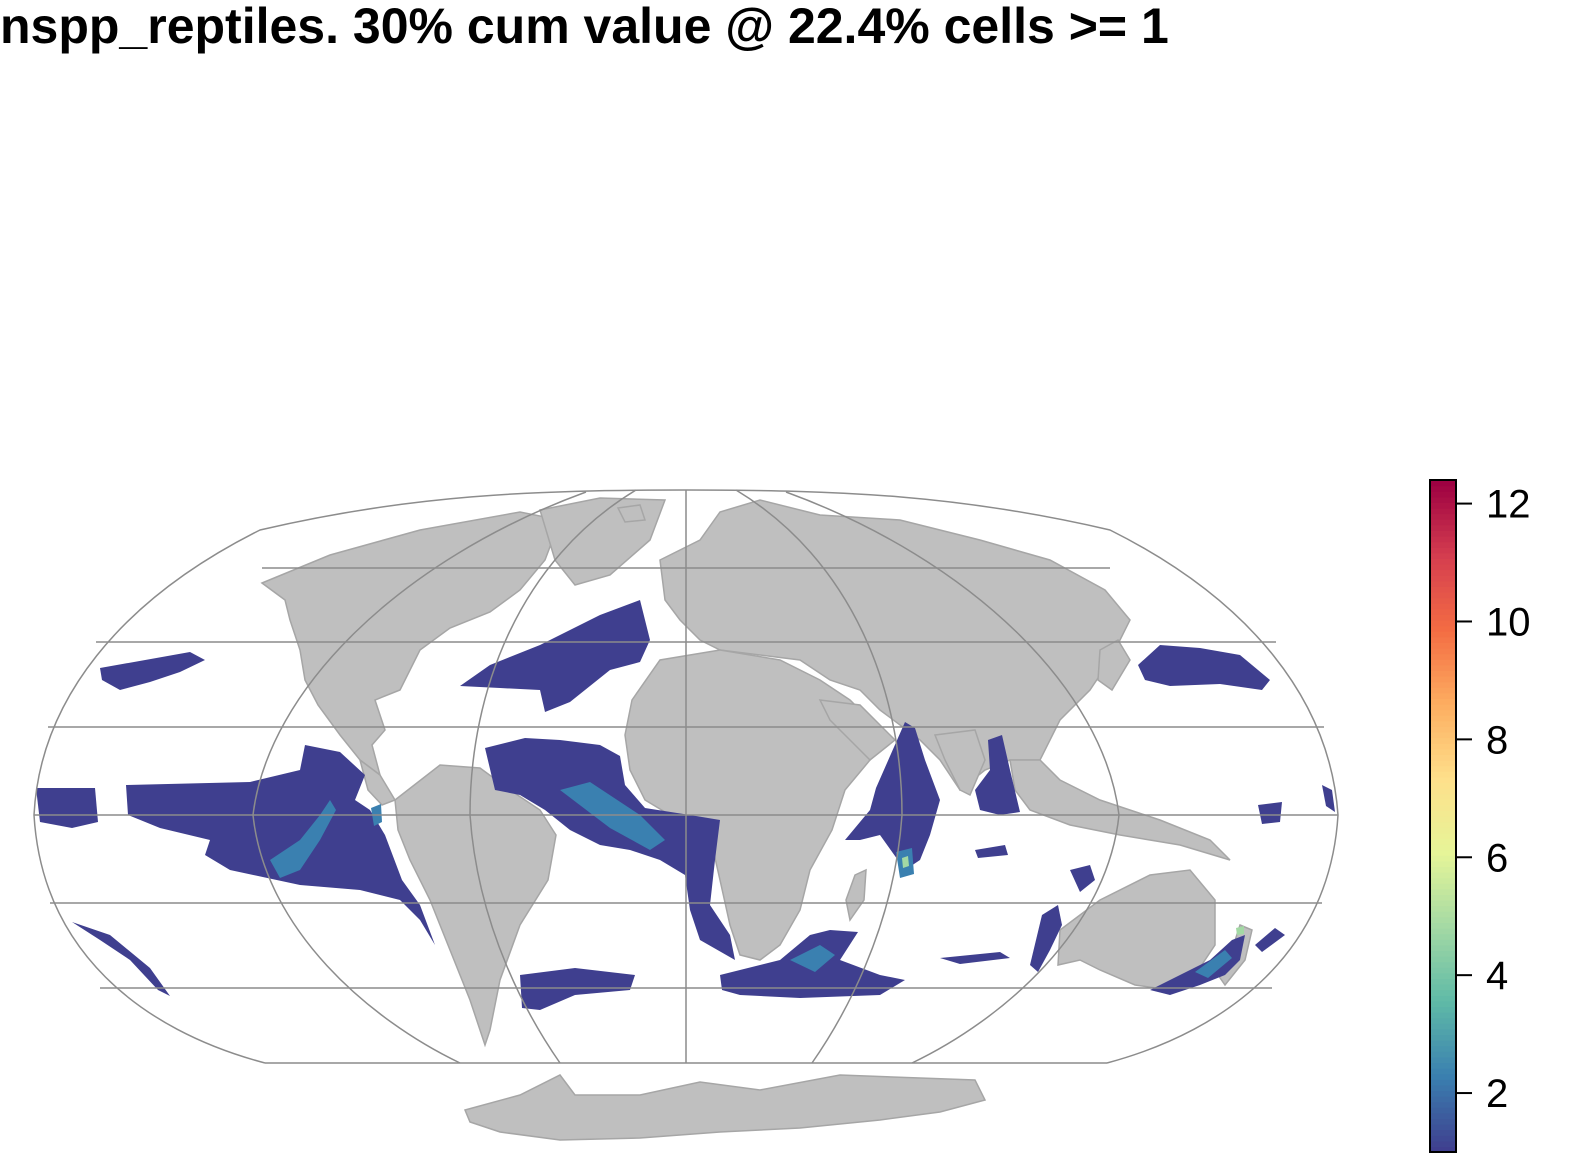 The height and width of the screenshot is (1173, 1594). Describe the element at coordinates (303, 839) in the screenshot. I see `data-region-pacific-richness-core` at that location.